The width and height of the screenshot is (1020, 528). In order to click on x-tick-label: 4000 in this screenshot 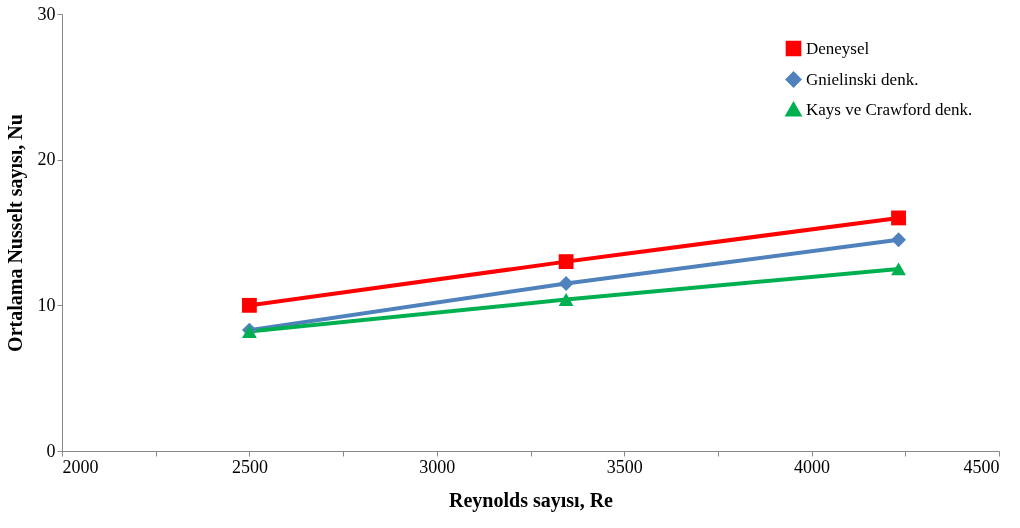, I will do `click(812, 466)`.